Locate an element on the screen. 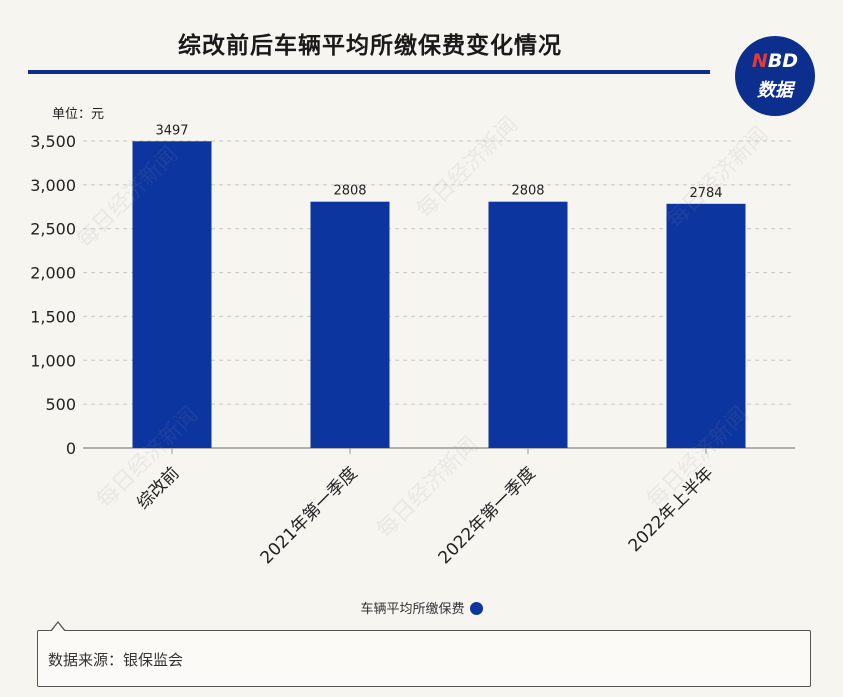 The width and height of the screenshot is (843, 697). legend-swatch is located at coordinates (476, 608).